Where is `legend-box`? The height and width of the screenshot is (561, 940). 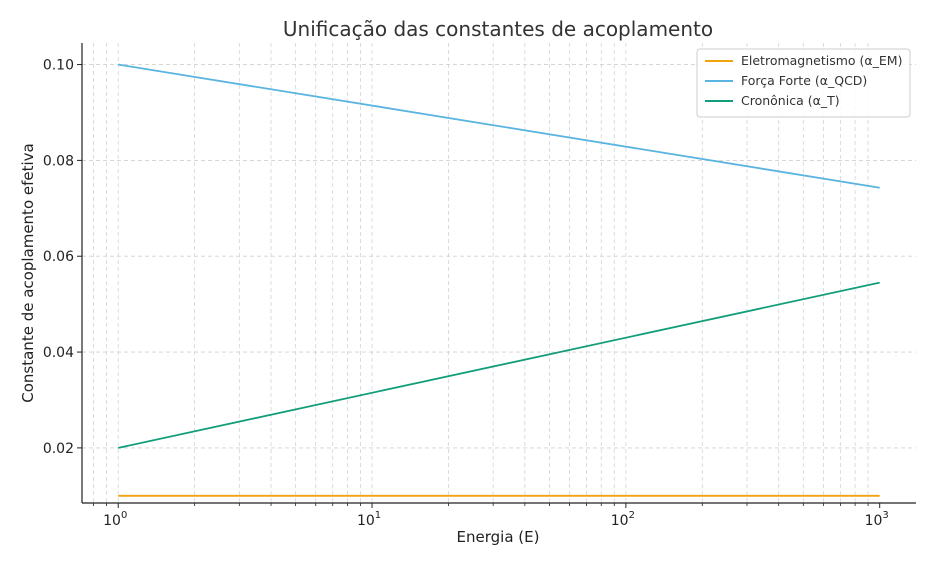 legend-box is located at coordinates (803, 83).